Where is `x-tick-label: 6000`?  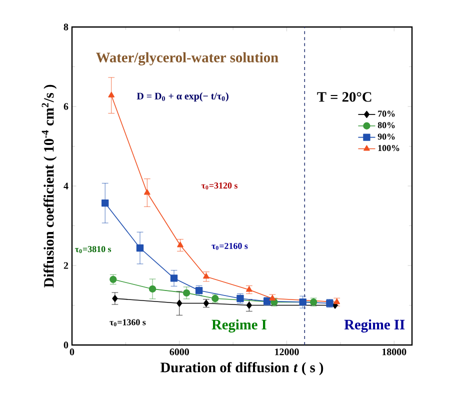
x-tick-label: 6000 is located at coordinates (179, 352).